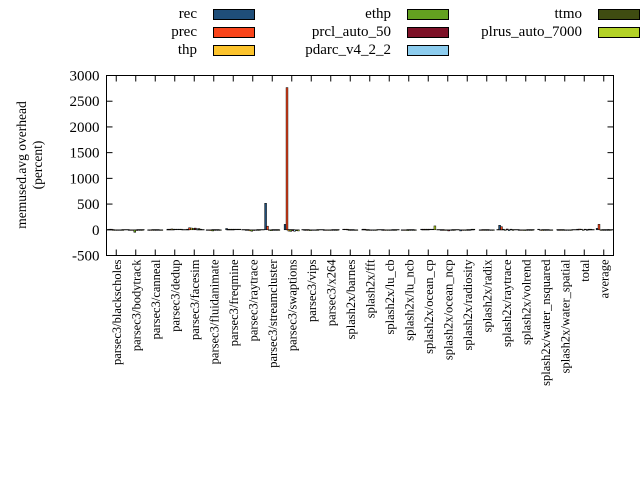 The image size is (640, 480). I want to click on x-category-label: parsec3/canneal, so click(156, 299).